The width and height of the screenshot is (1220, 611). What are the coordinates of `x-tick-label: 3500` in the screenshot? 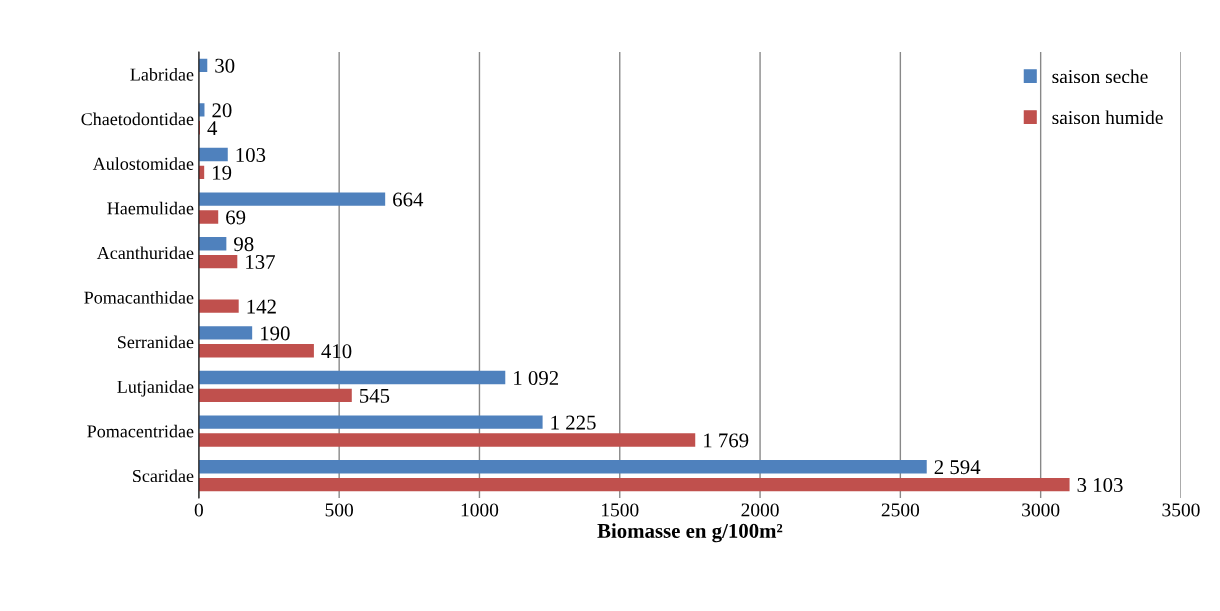 It's located at (1181, 510).